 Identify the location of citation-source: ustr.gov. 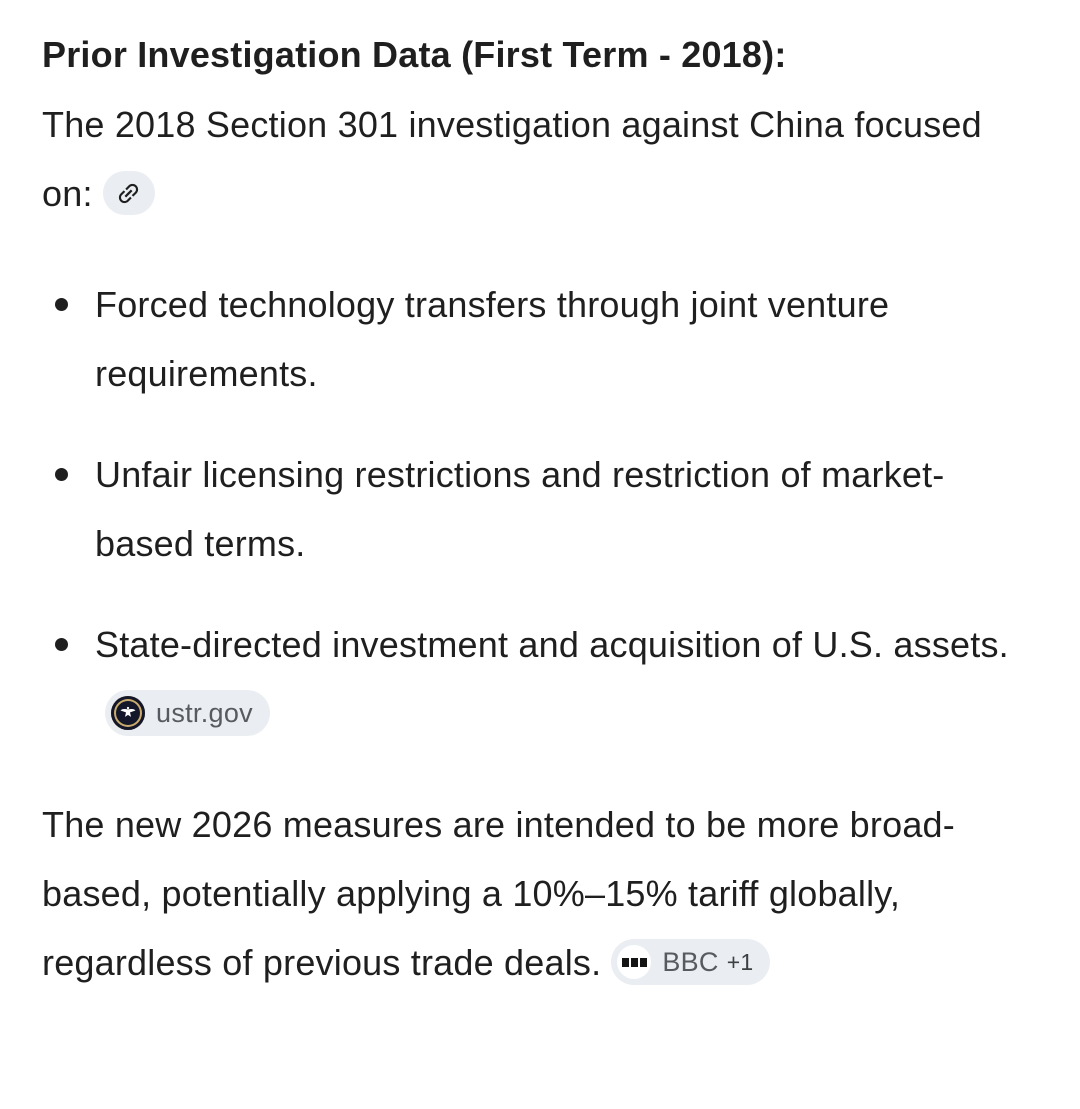
(204, 712).